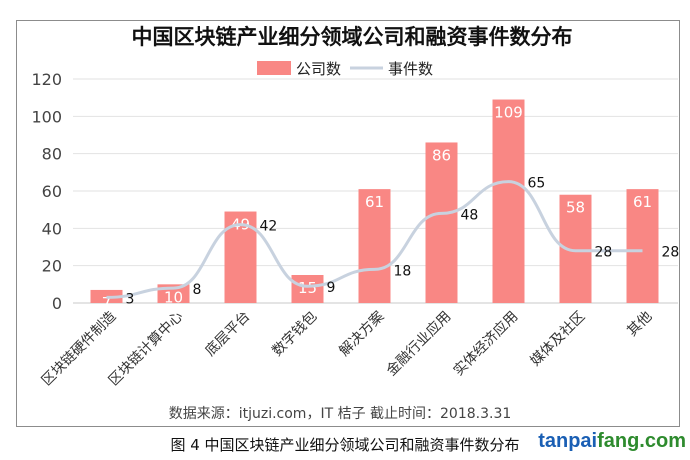  Describe the element at coordinates (57, 303) in the screenshot. I see `y-tick-label: 0` at that location.